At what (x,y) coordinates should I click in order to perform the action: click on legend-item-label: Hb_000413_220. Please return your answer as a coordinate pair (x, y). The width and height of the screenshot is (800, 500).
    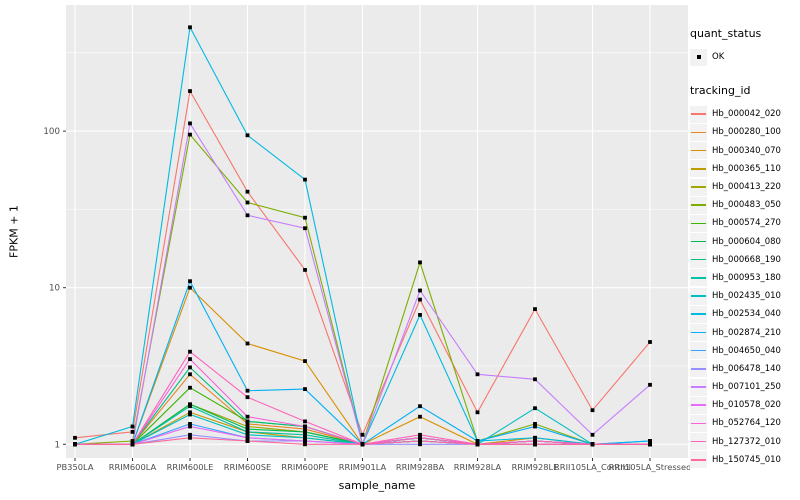
    Looking at the image, I should click on (746, 187).